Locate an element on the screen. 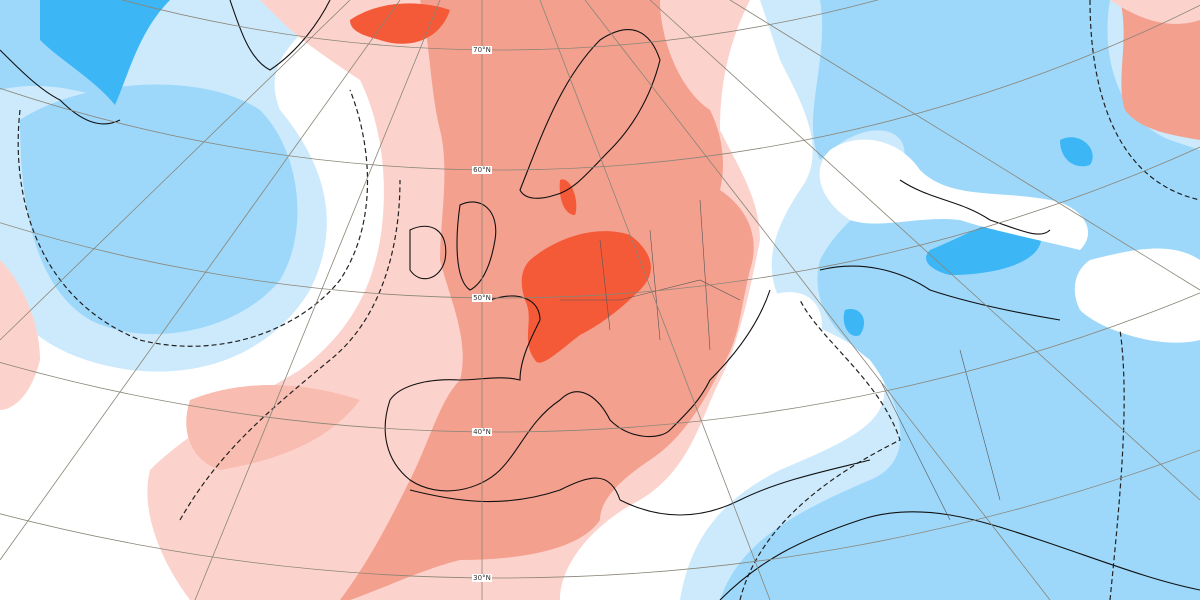 This screenshot has height=600, width=1200. latitude-label: 50°N is located at coordinates (482, 298).